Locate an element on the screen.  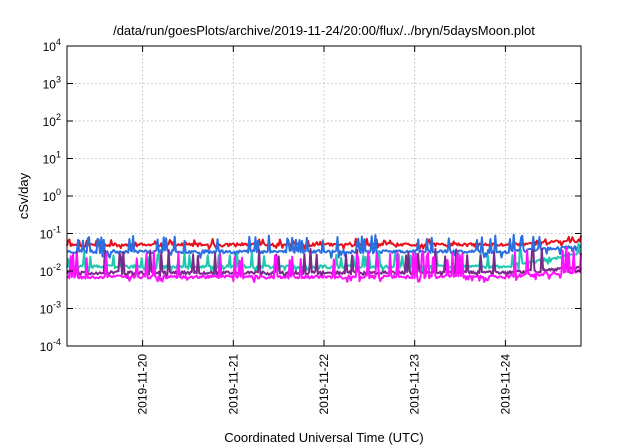
y-tick-exponent: 0 is located at coordinates (58, 192).